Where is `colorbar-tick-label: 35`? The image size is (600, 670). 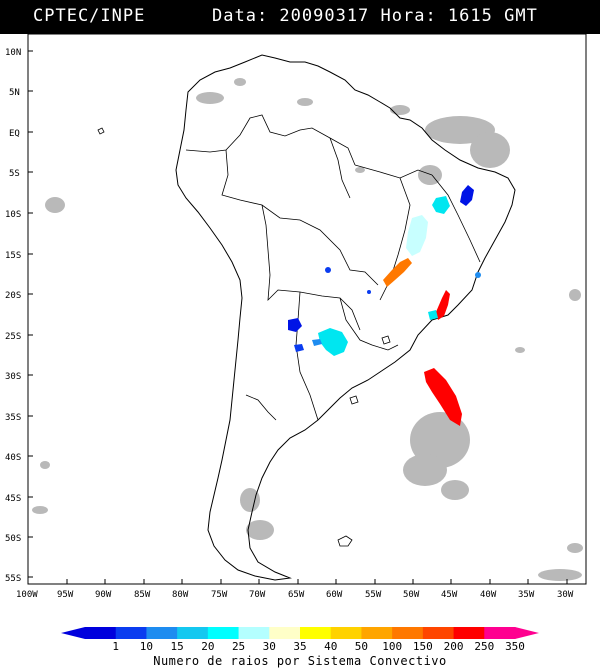 colorbar-tick-label: 35 is located at coordinates (299, 646).